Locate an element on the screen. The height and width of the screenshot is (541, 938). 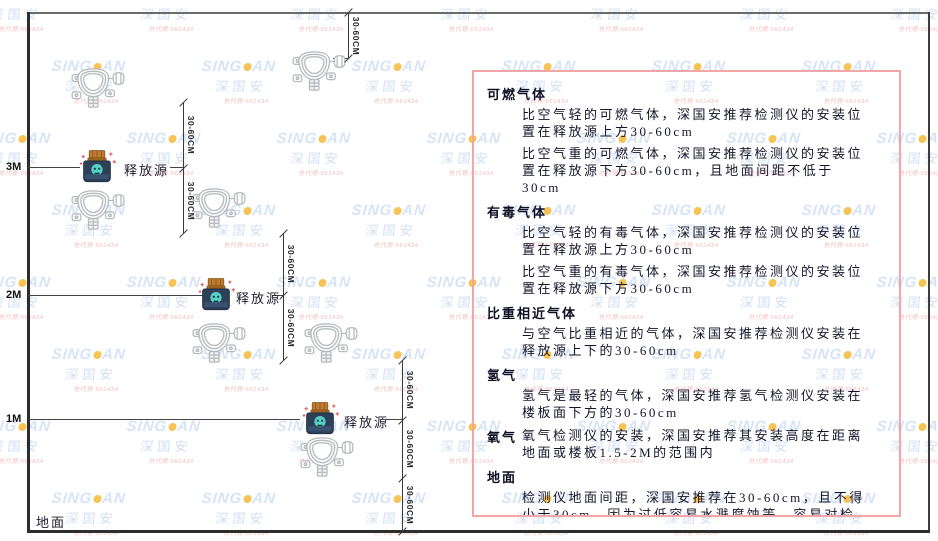
section-paragraph: 比空气轻的可燃气体，深国安推荐检测仪的安装位置在释放源上方30-60cm is located at coordinates (693, 123).